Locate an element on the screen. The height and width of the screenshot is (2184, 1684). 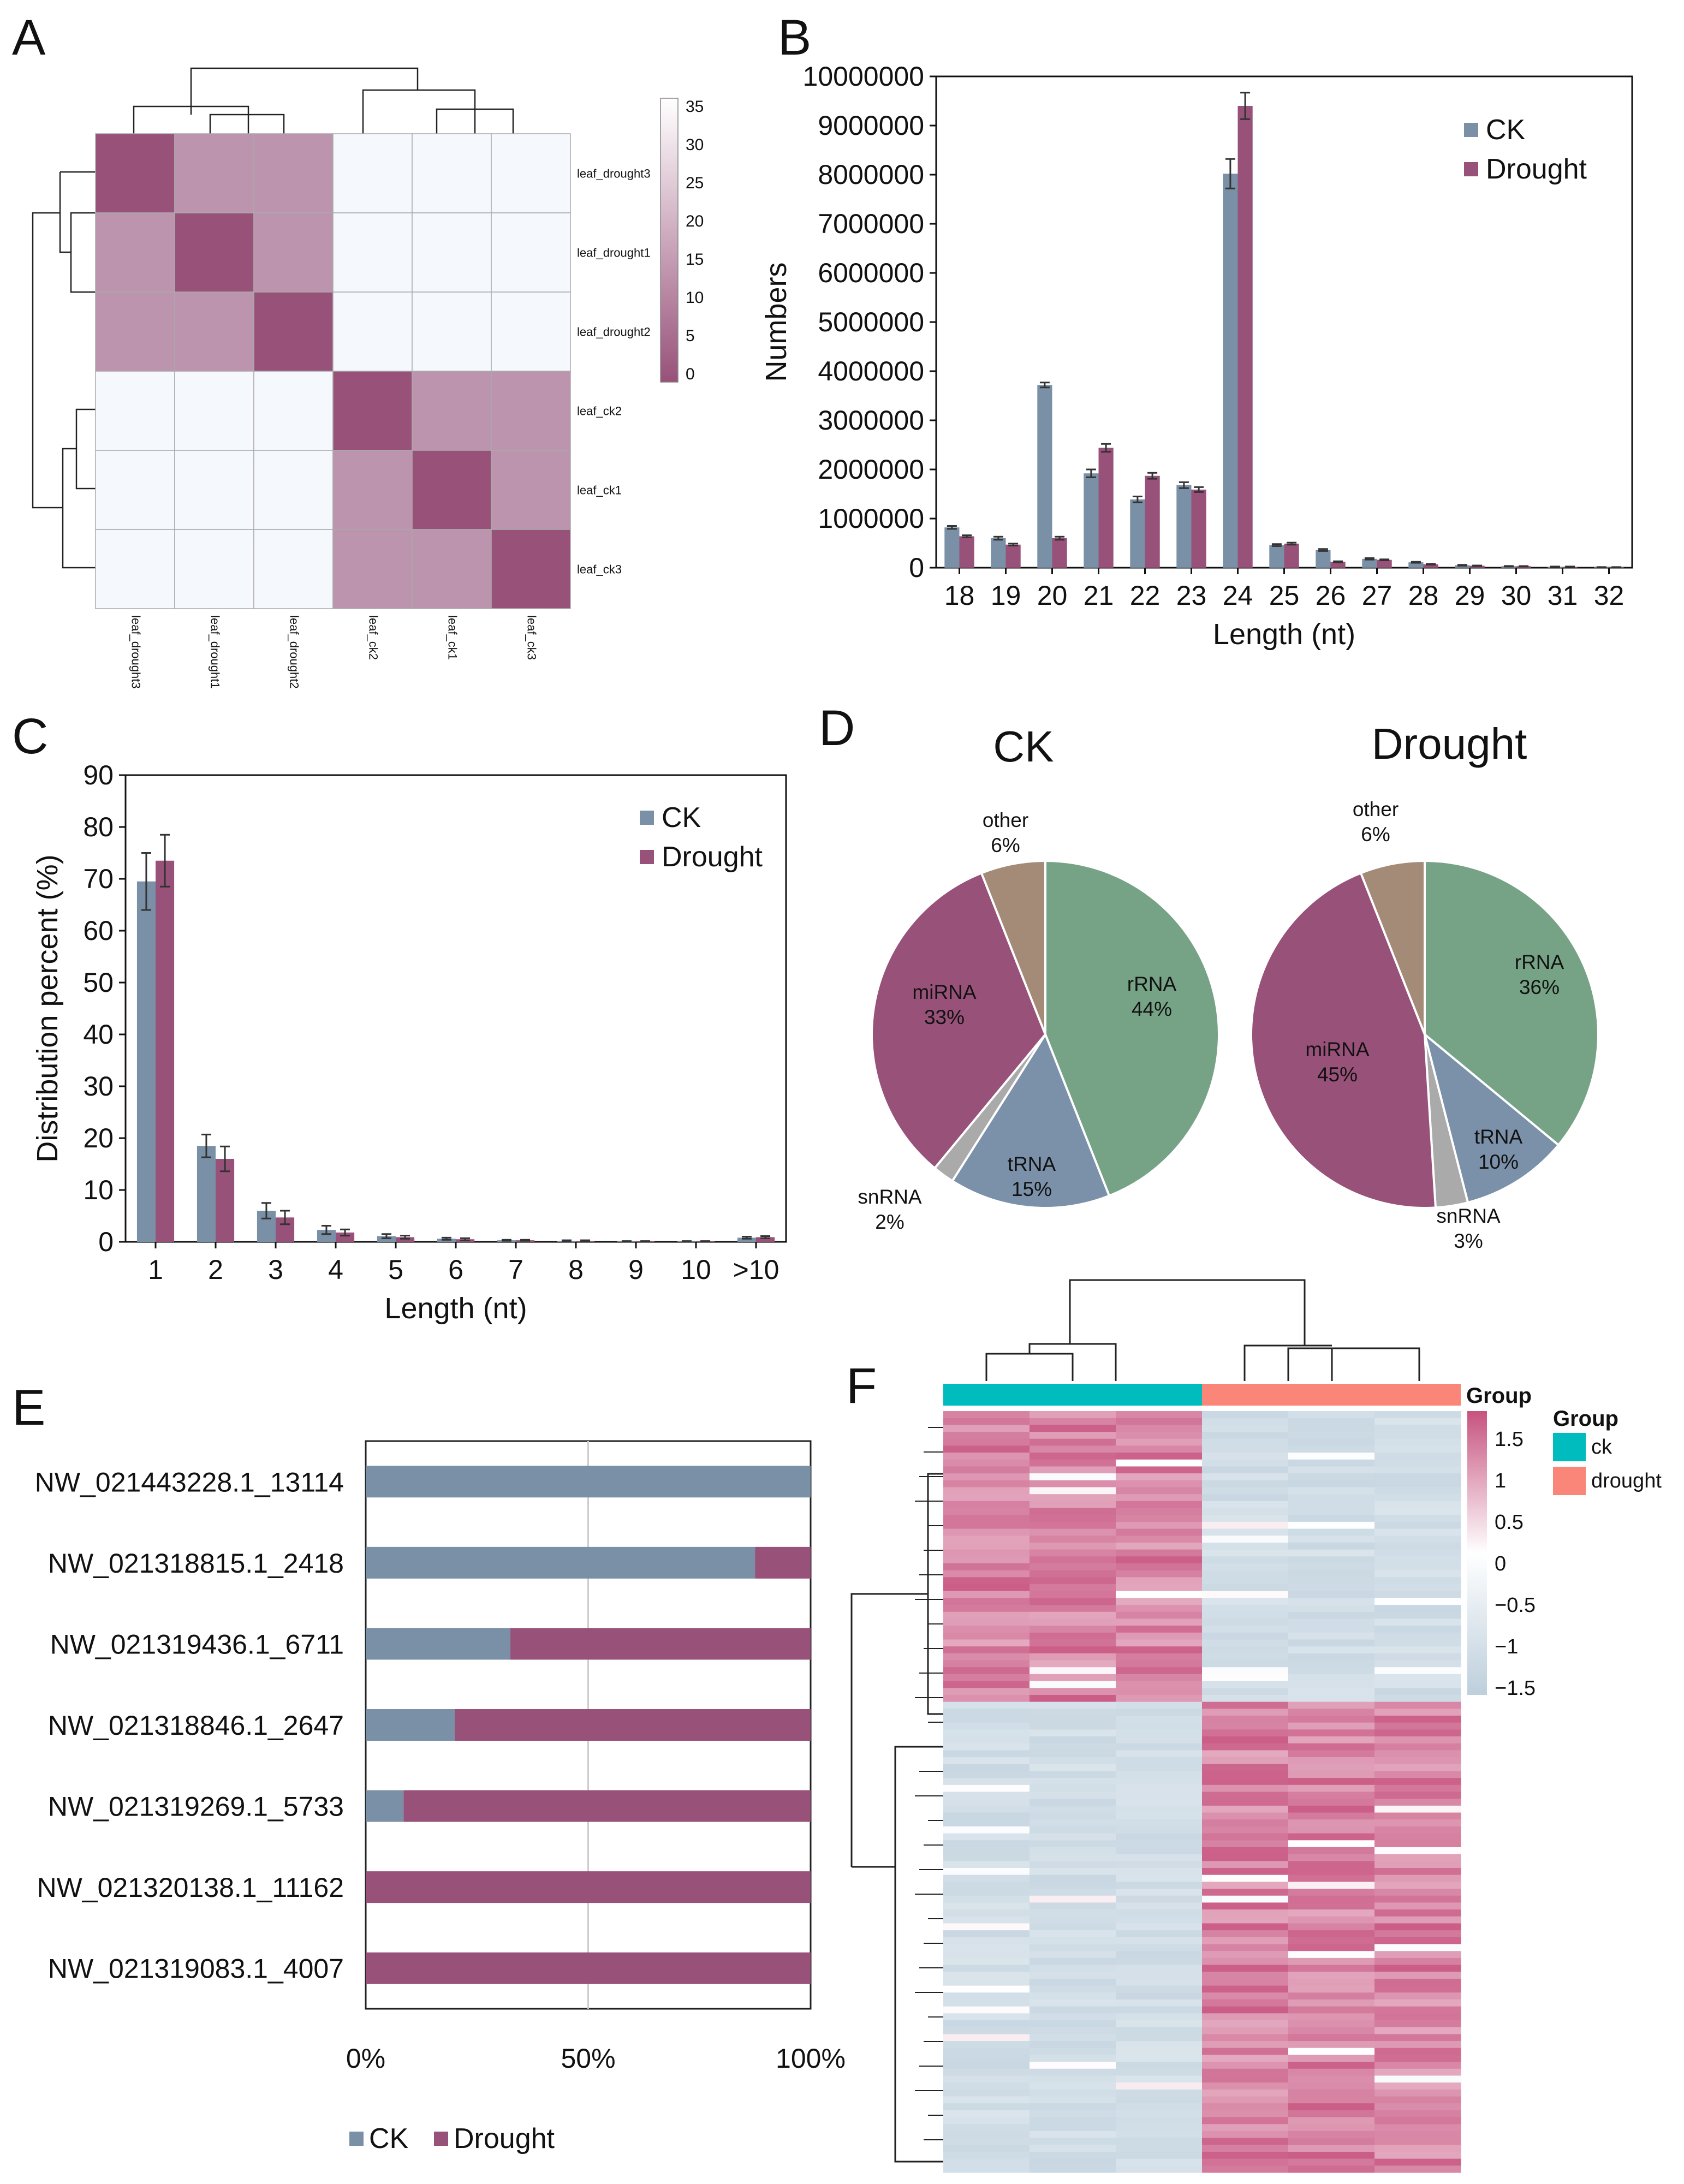
pie-slice-mirna is located at coordinates (1343, 1040).